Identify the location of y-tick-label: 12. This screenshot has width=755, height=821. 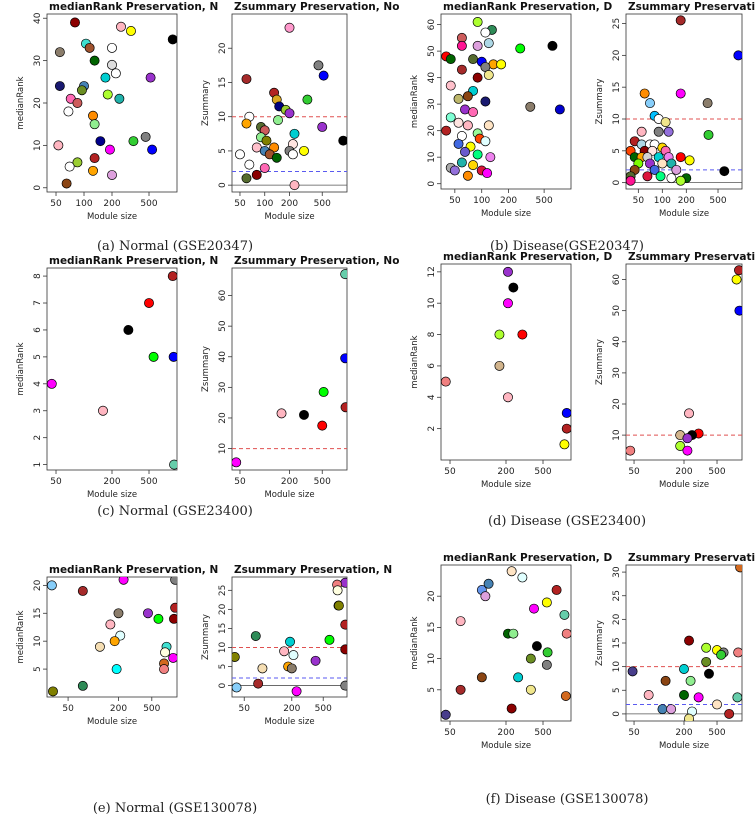
(432, 271).